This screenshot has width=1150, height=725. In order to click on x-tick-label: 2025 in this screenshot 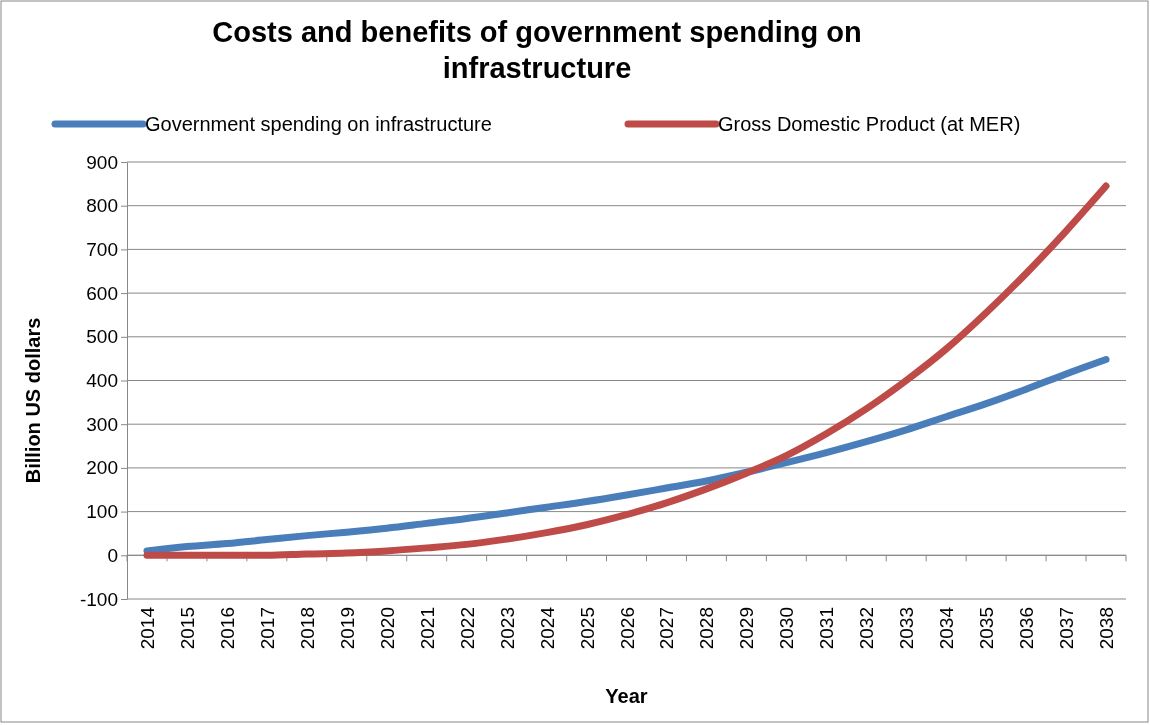, I will do `click(587, 628)`.